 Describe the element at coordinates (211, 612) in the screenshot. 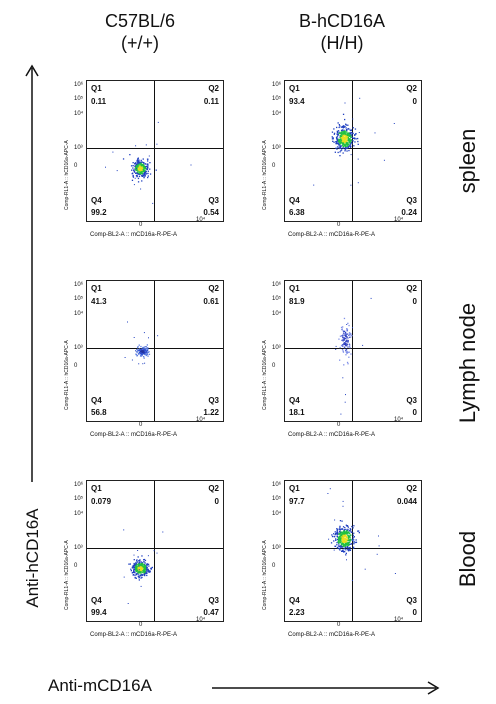

I see `quadrant-percent: 0.47` at that location.